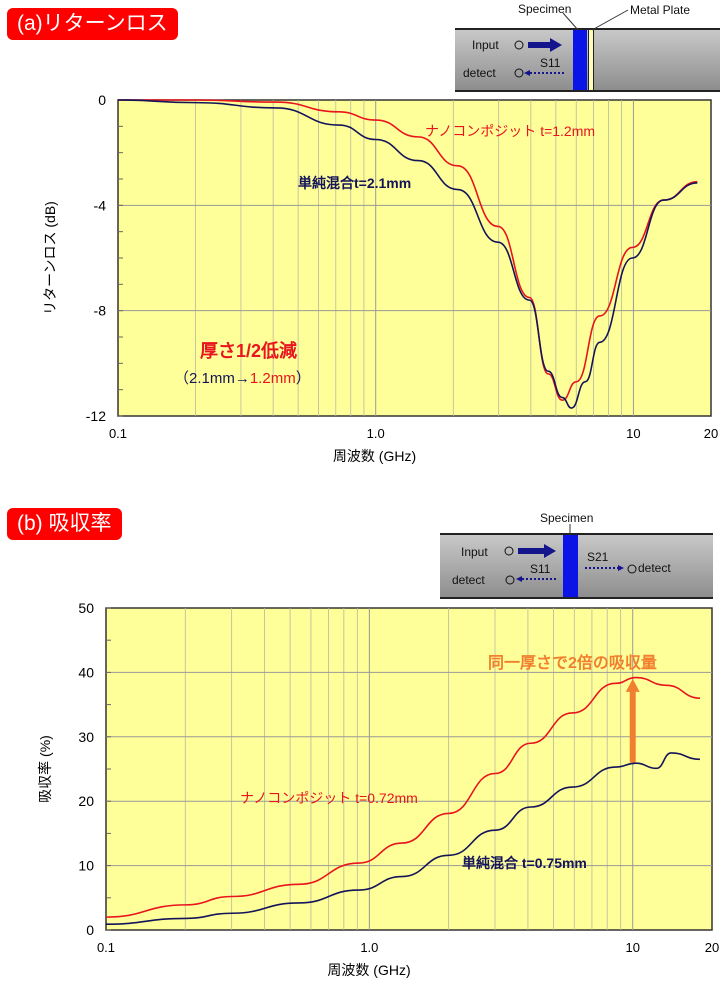 The height and width of the screenshot is (991, 720). Describe the element at coordinates (524, 863) in the screenshot. I see `series-label-simple-mix: 単純混合 t=0.75mm` at that location.